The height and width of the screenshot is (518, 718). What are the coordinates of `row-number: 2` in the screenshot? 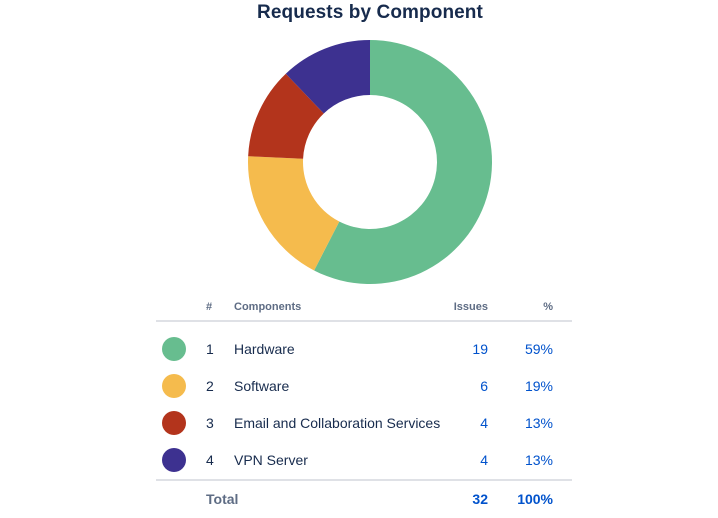 It's located at (210, 386).